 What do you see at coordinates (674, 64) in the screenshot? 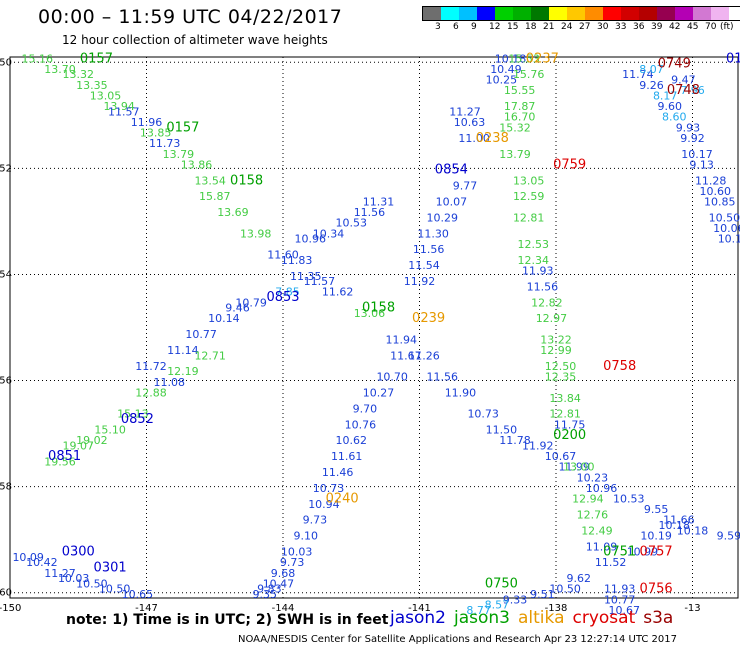
I see `pass-label: 0749` at bounding box center [674, 64].